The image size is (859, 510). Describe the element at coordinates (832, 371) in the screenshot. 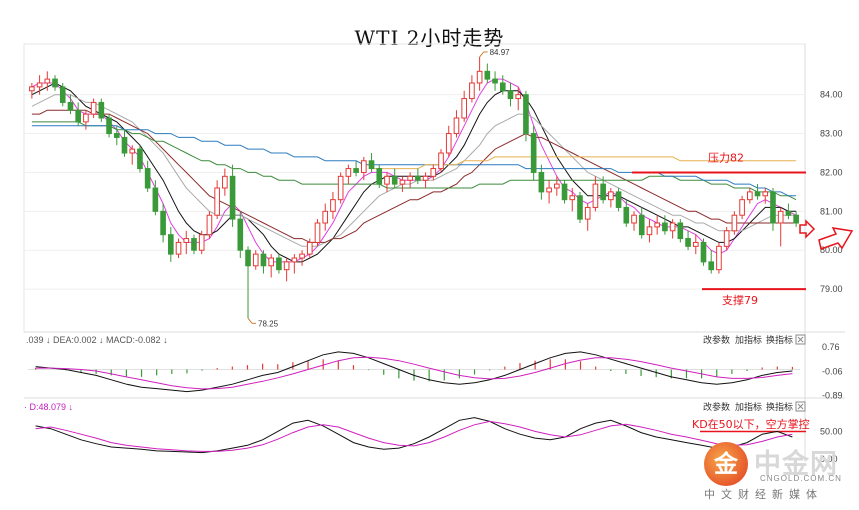

I see `macd-tick: -0.06` at that location.